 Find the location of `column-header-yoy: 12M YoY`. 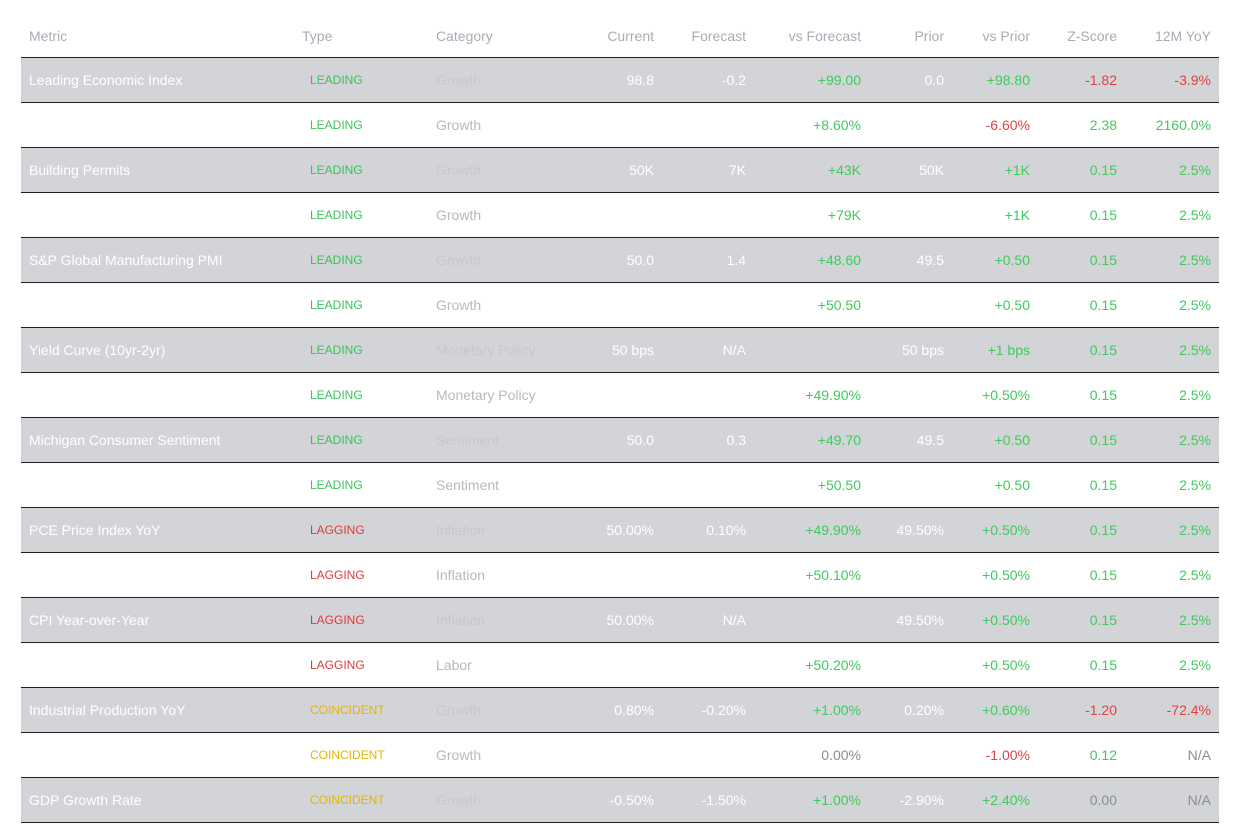

column-header-yoy: 12M YoY is located at coordinates (1172, 36).